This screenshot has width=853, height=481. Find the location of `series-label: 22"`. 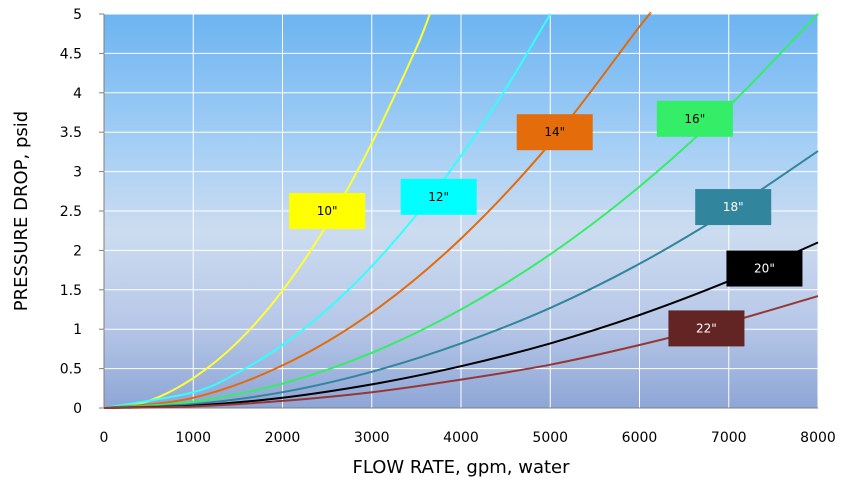

series-label: 22" is located at coordinates (706, 328).